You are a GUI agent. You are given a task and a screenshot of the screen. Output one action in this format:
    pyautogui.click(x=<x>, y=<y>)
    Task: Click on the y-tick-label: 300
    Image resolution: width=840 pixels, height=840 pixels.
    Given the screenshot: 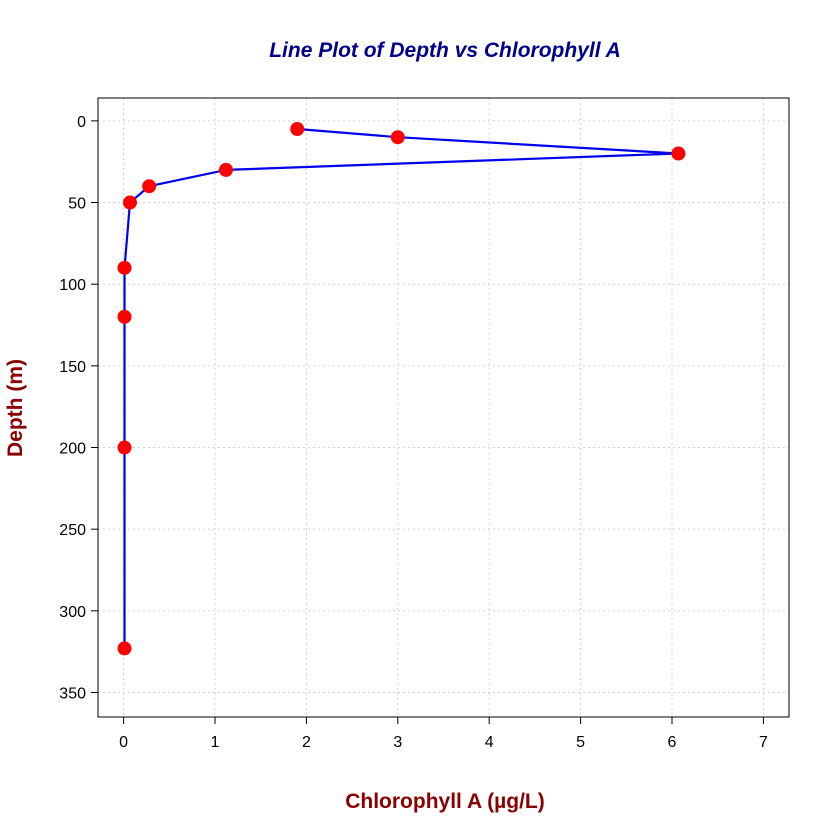 What is the action you would take?
    pyautogui.click(x=72, y=612)
    